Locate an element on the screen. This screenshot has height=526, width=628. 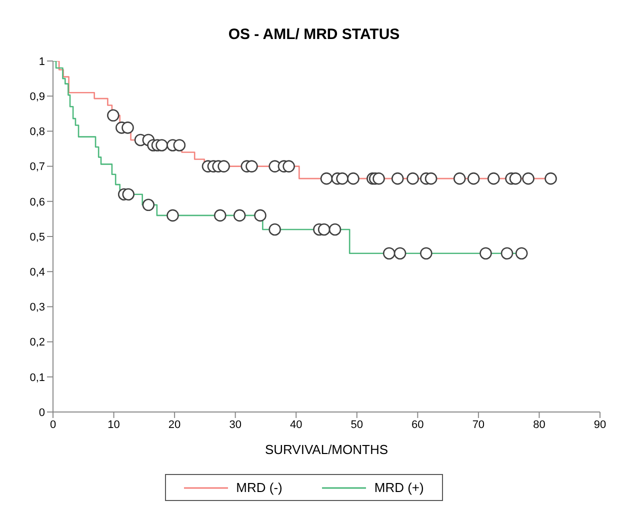
x-tick-label: 70 is located at coordinates (478, 424).